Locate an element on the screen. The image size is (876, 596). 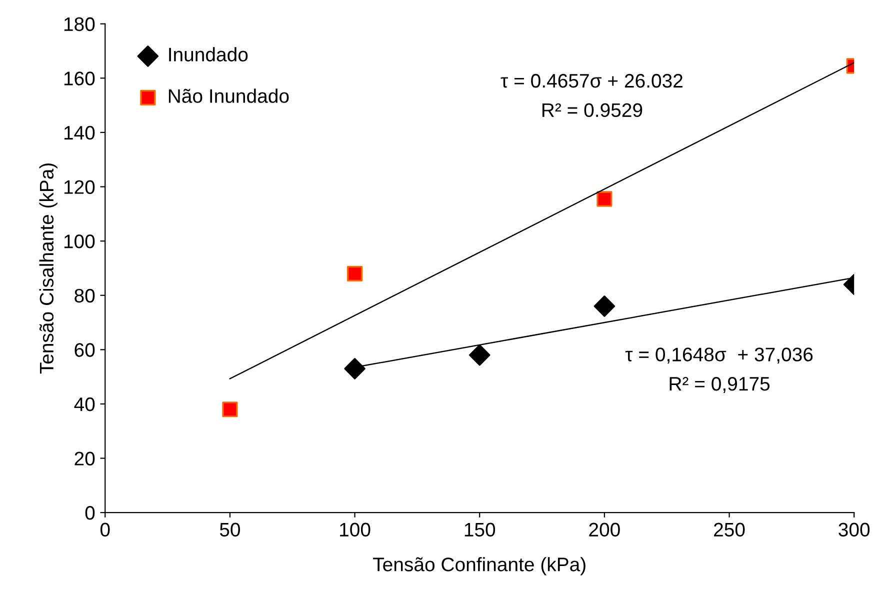
y-tick-label: 80 is located at coordinates (84, 295).